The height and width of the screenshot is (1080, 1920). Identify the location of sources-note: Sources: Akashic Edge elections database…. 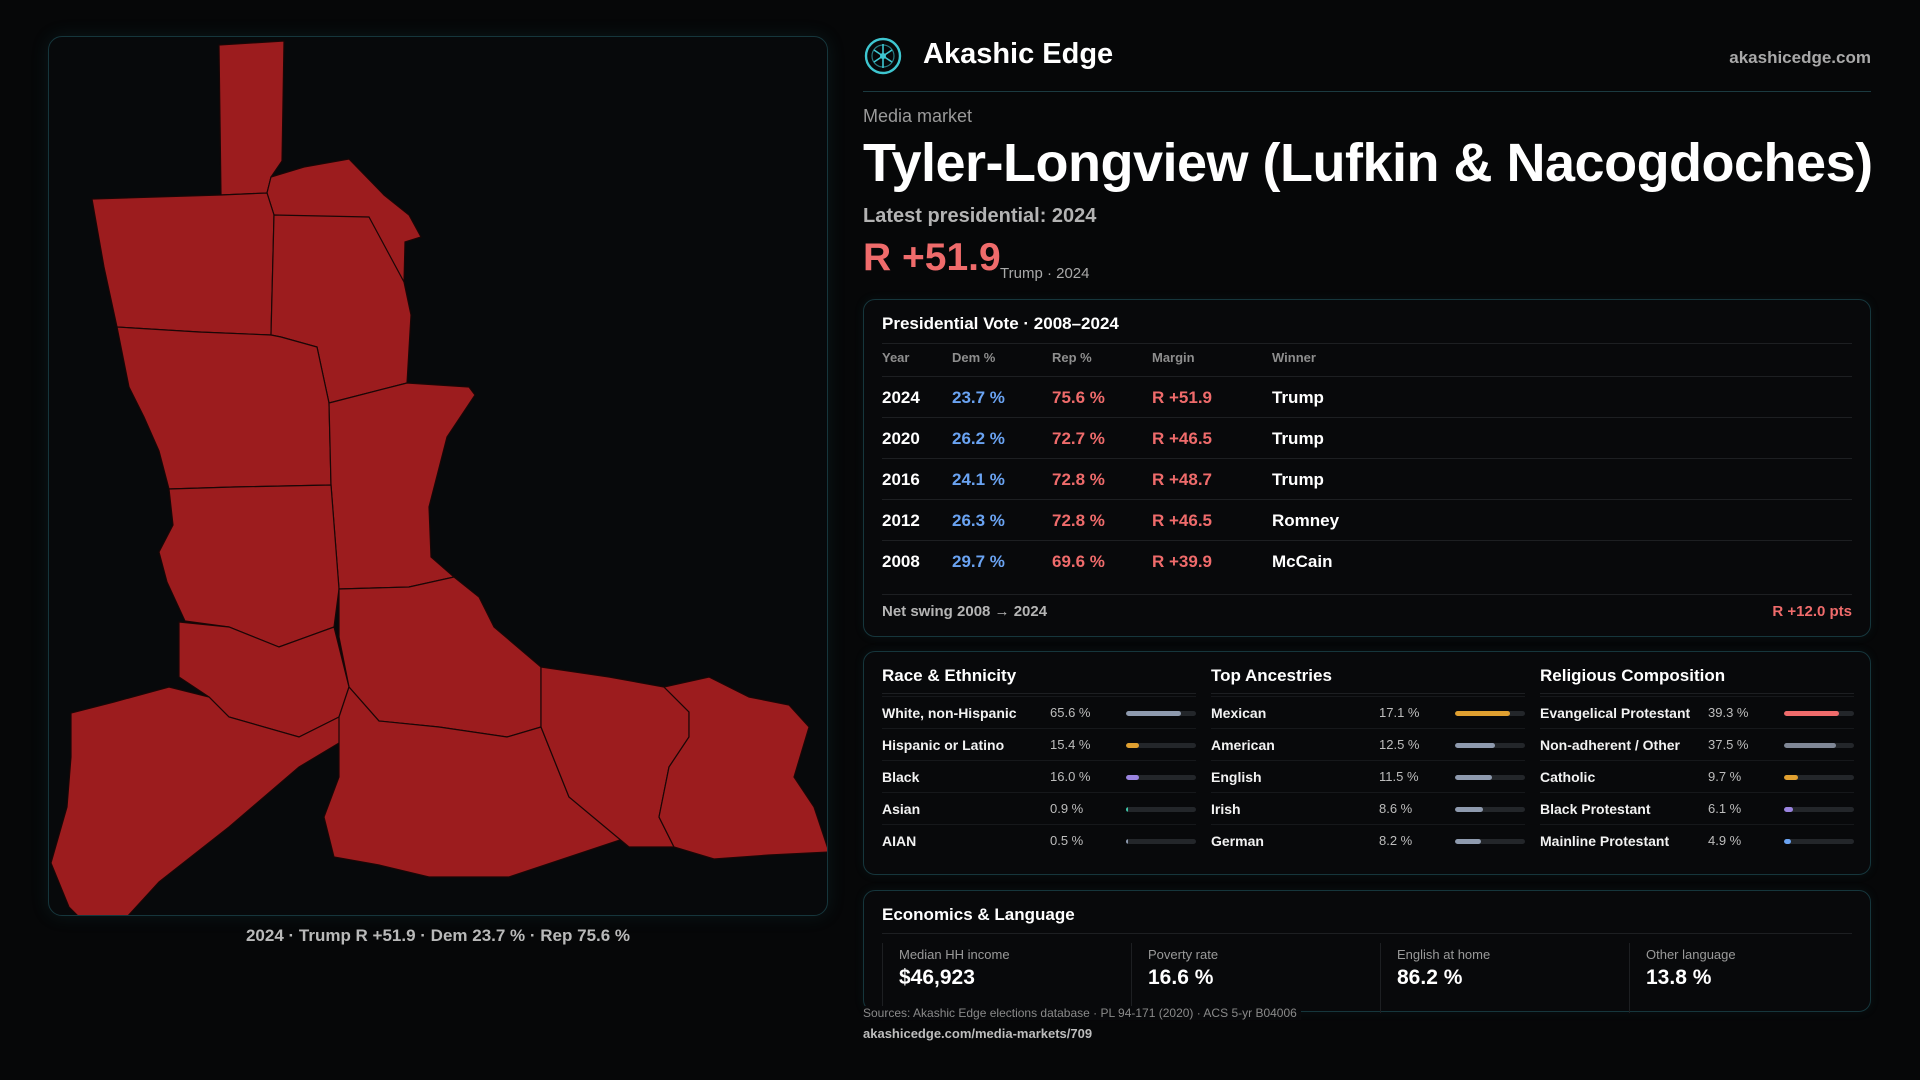
(1082, 1013).